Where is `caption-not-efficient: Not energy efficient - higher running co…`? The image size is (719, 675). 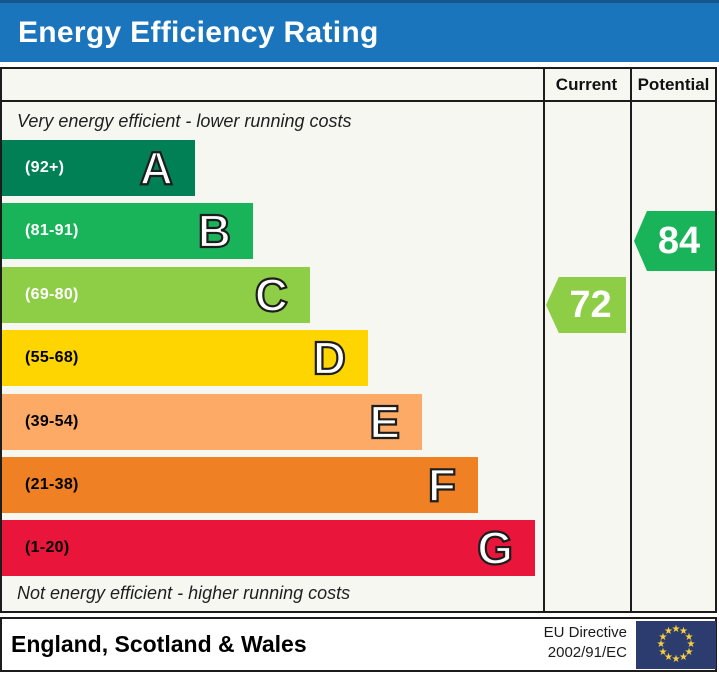
caption-not-efficient: Not energy efficient - higher running co… is located at coordinates (184, 593).